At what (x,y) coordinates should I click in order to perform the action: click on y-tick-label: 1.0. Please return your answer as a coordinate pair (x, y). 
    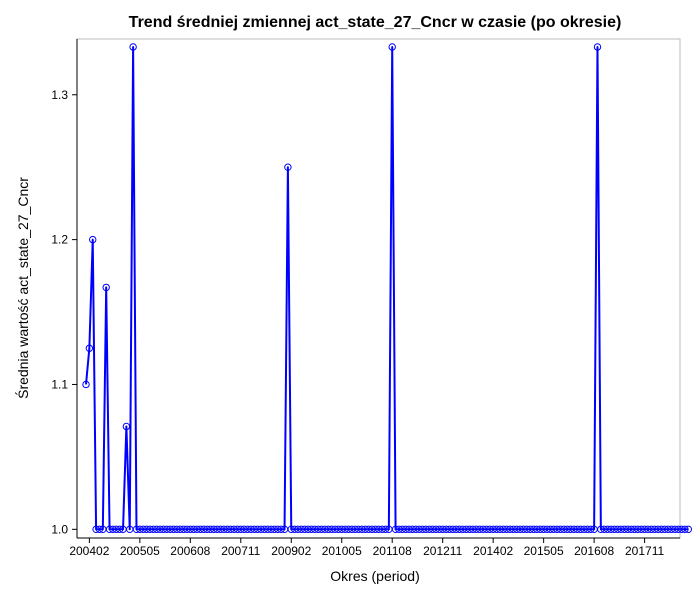
    Looking at the image, I should click on (59, 529).